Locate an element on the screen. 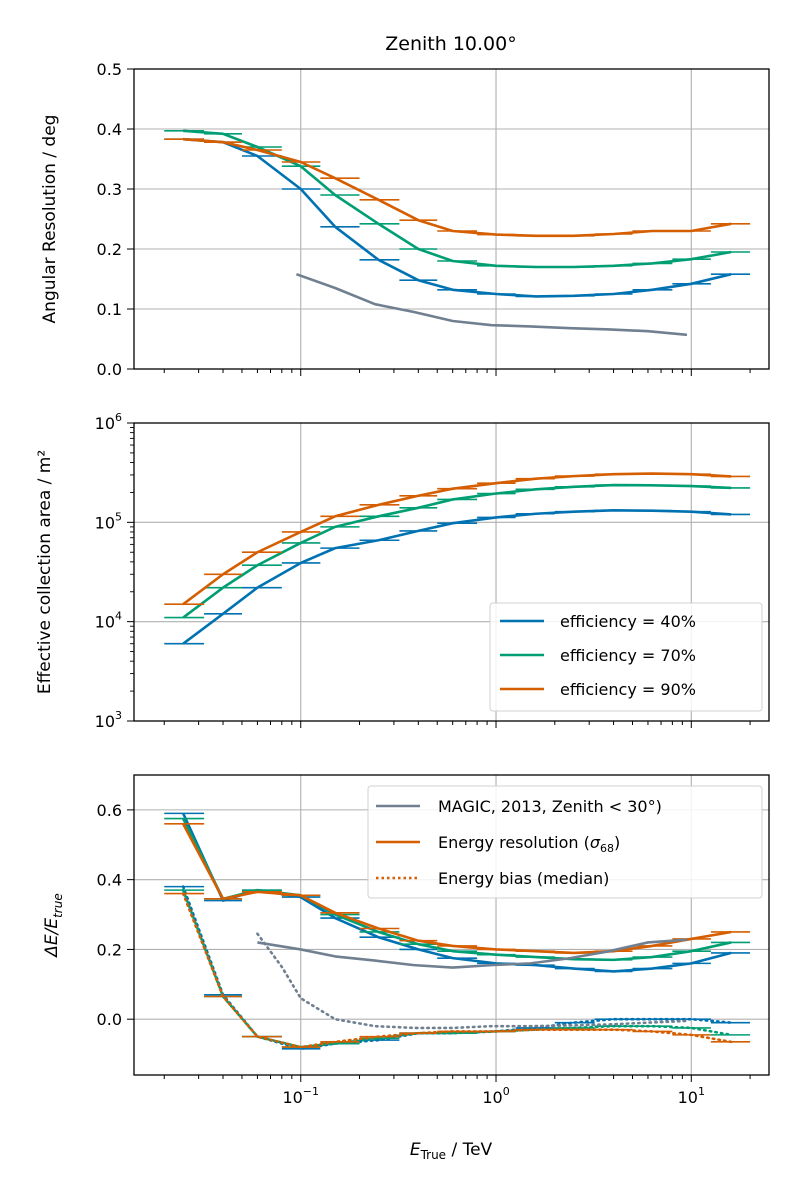 This screenshot has height=1200, width=800. y-tick-label: 10⁶ is located at coordinates (108, 422).